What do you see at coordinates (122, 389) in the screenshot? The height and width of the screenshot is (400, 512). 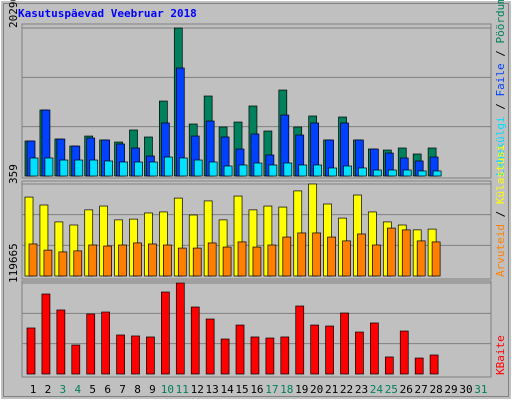 I see `x-tick-label: 7` at bounding box center [122, 389].